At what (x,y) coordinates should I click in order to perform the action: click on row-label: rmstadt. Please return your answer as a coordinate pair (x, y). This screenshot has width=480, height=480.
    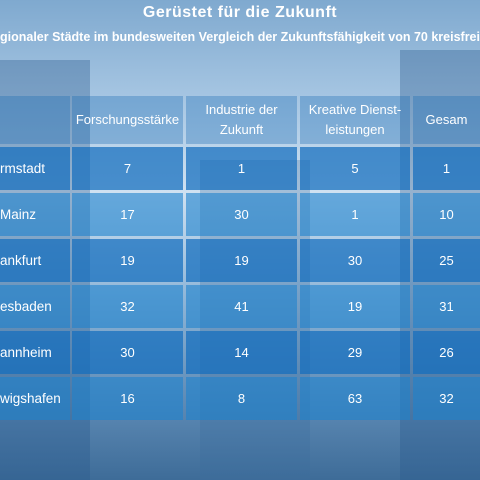
    Looking at the image, I should click on (35, 168).